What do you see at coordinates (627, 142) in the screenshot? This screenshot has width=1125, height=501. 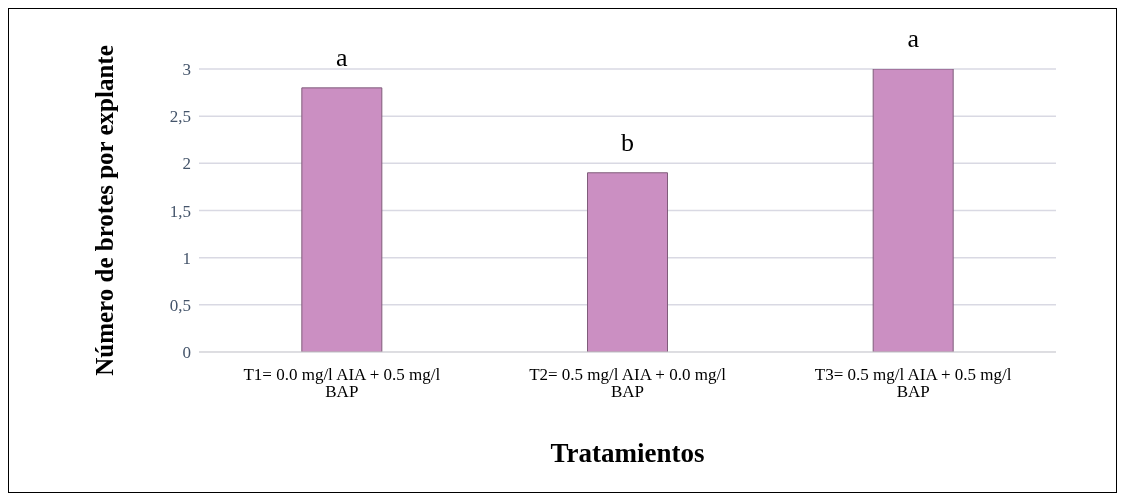 I see `annotation: b` at bounding box center [627, 142].